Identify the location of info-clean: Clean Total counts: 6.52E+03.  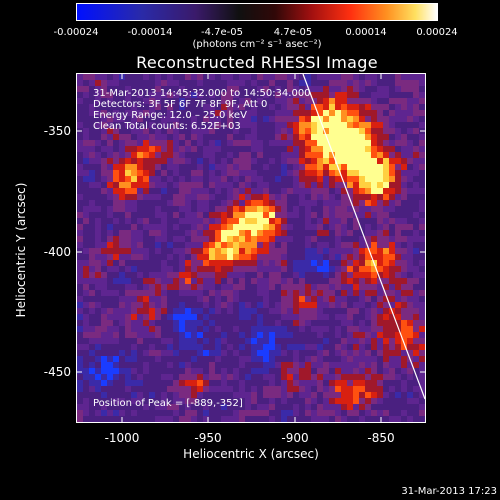
(167, 126).